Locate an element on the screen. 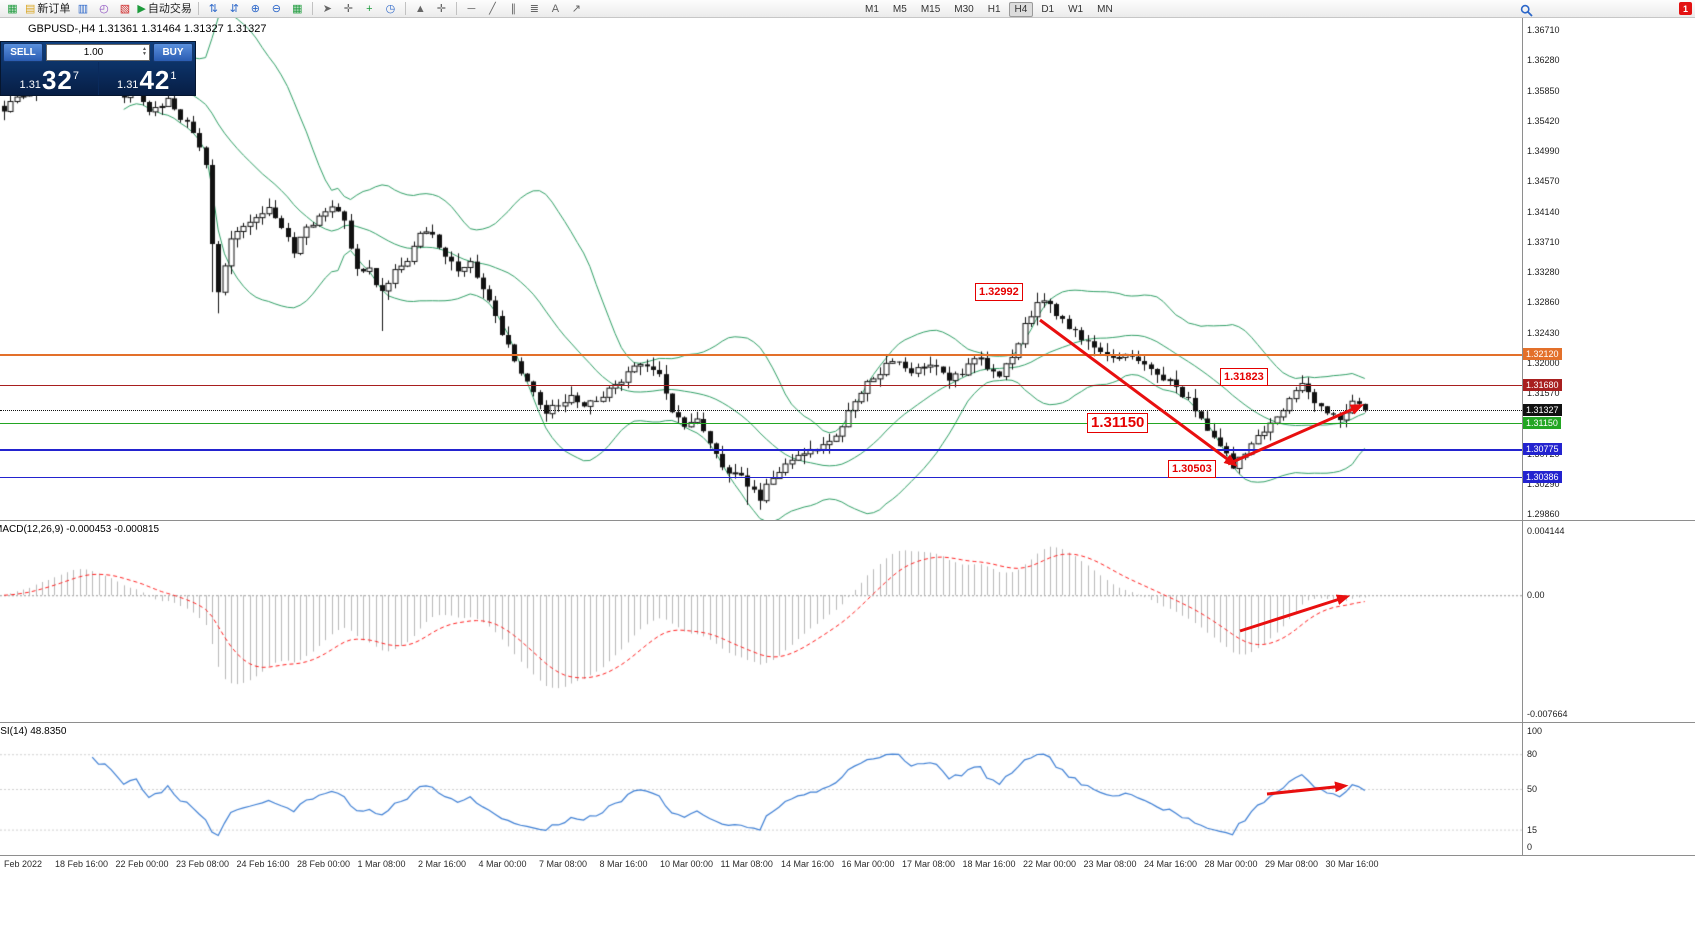 The width and height of the screenshot is (1695, 940). move-icon: ✛ is located at coordinates (441, 8).